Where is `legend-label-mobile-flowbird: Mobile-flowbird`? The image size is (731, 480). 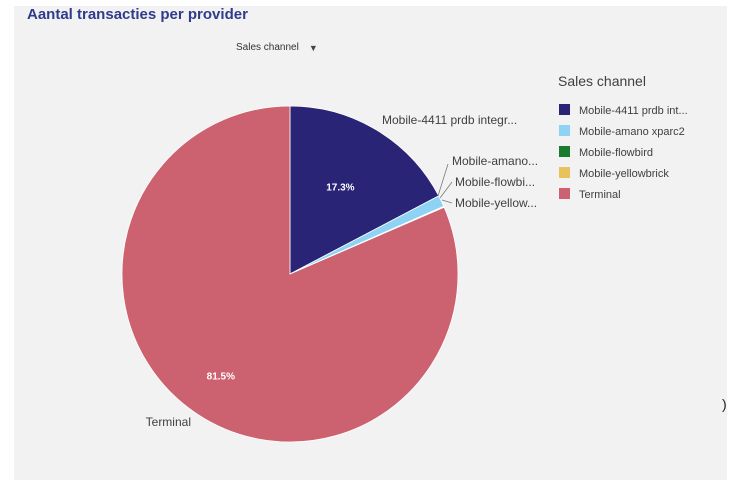
legend-label-mobile-flowbird: Mobile-flowbird is located at coordinates (616, 153).